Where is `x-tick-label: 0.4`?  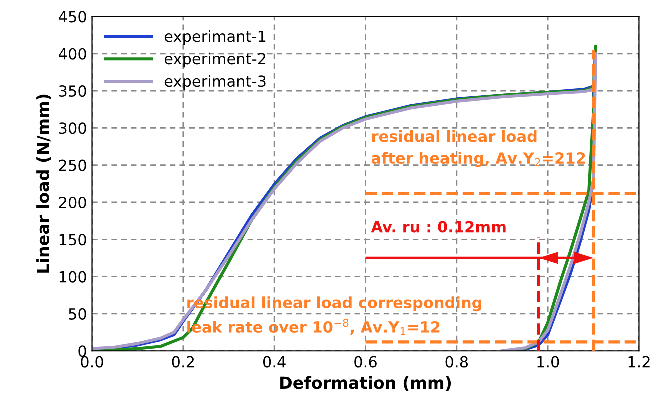
x-tick-label: 0.4 is located at coordinates (274, 362).